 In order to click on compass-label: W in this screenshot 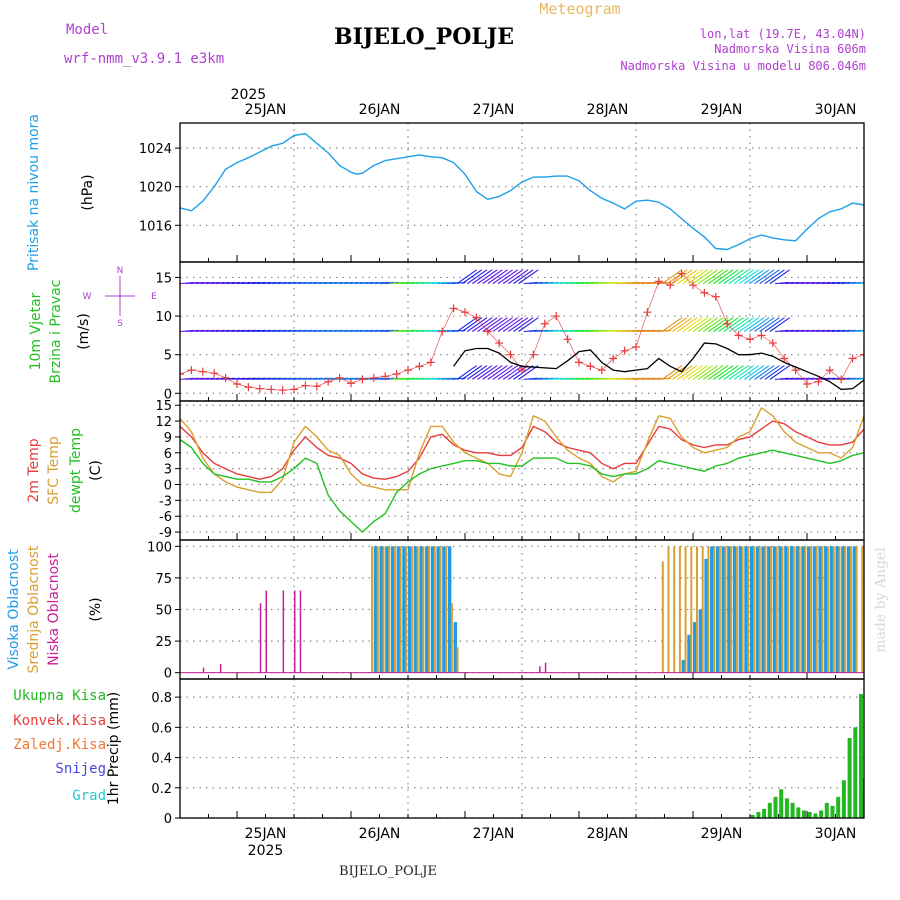, I will do `click(87, 297)`.